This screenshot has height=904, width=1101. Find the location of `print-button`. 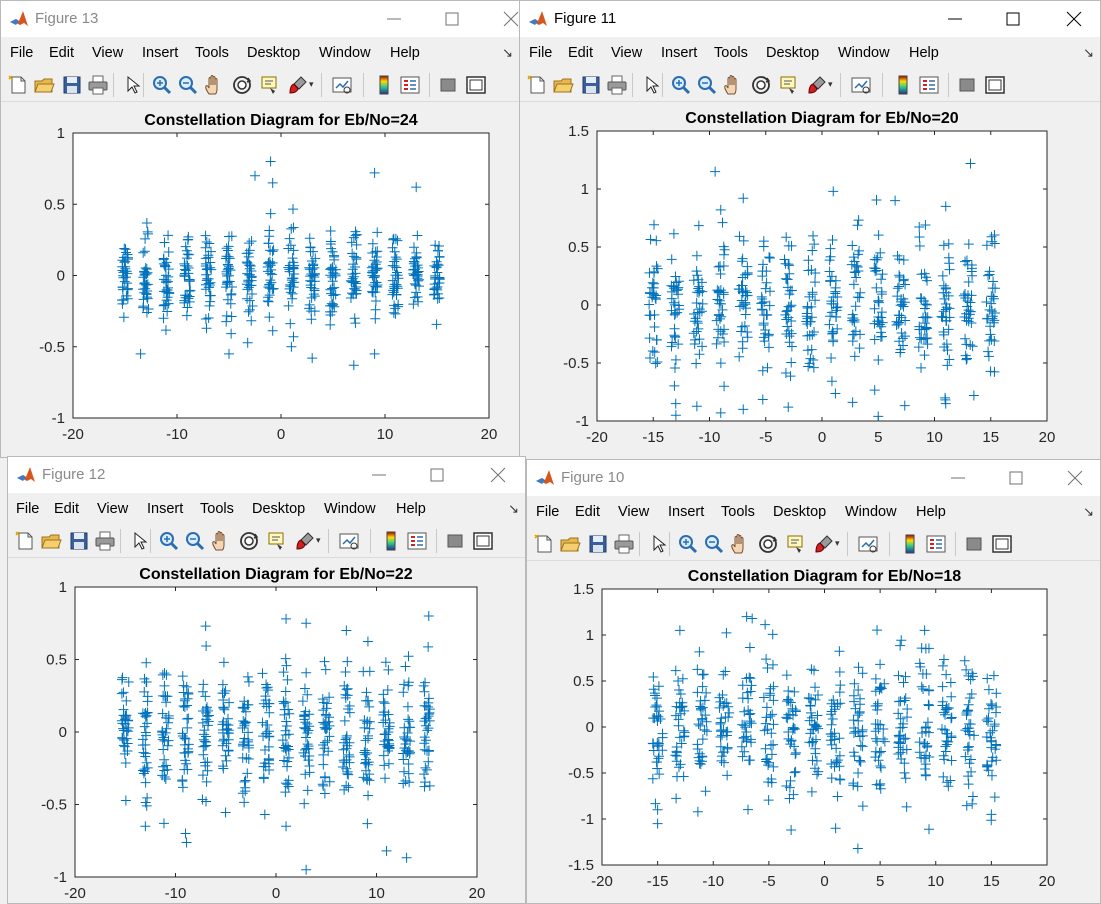

print-button is located at coordinates (617, 85).